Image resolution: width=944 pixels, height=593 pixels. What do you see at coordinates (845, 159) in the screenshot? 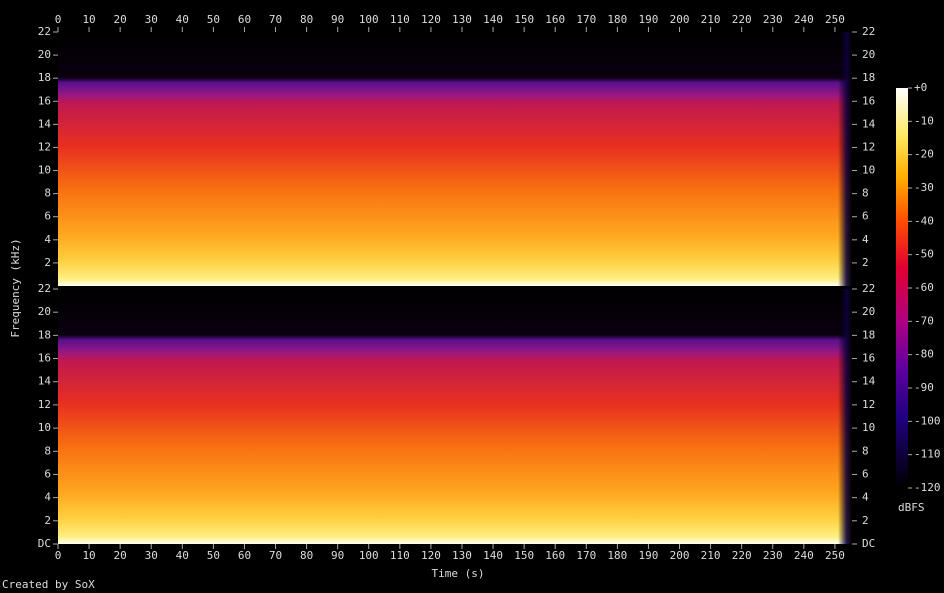
I see `spectrogram-fade` at bounding box center [845, 159].